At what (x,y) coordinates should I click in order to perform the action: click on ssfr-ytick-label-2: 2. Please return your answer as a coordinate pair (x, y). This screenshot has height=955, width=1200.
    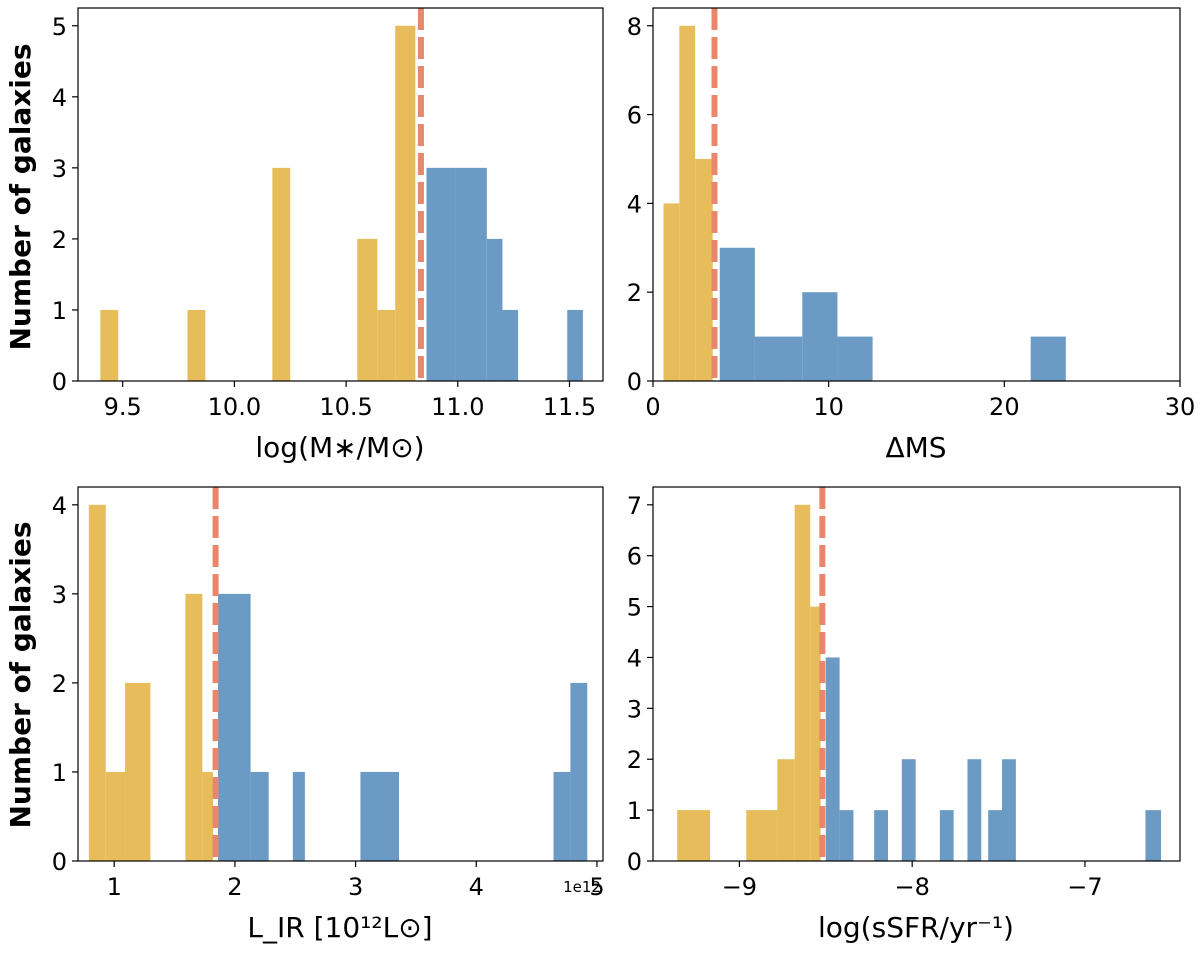
    Looking at the image, I should click on (634, 760).